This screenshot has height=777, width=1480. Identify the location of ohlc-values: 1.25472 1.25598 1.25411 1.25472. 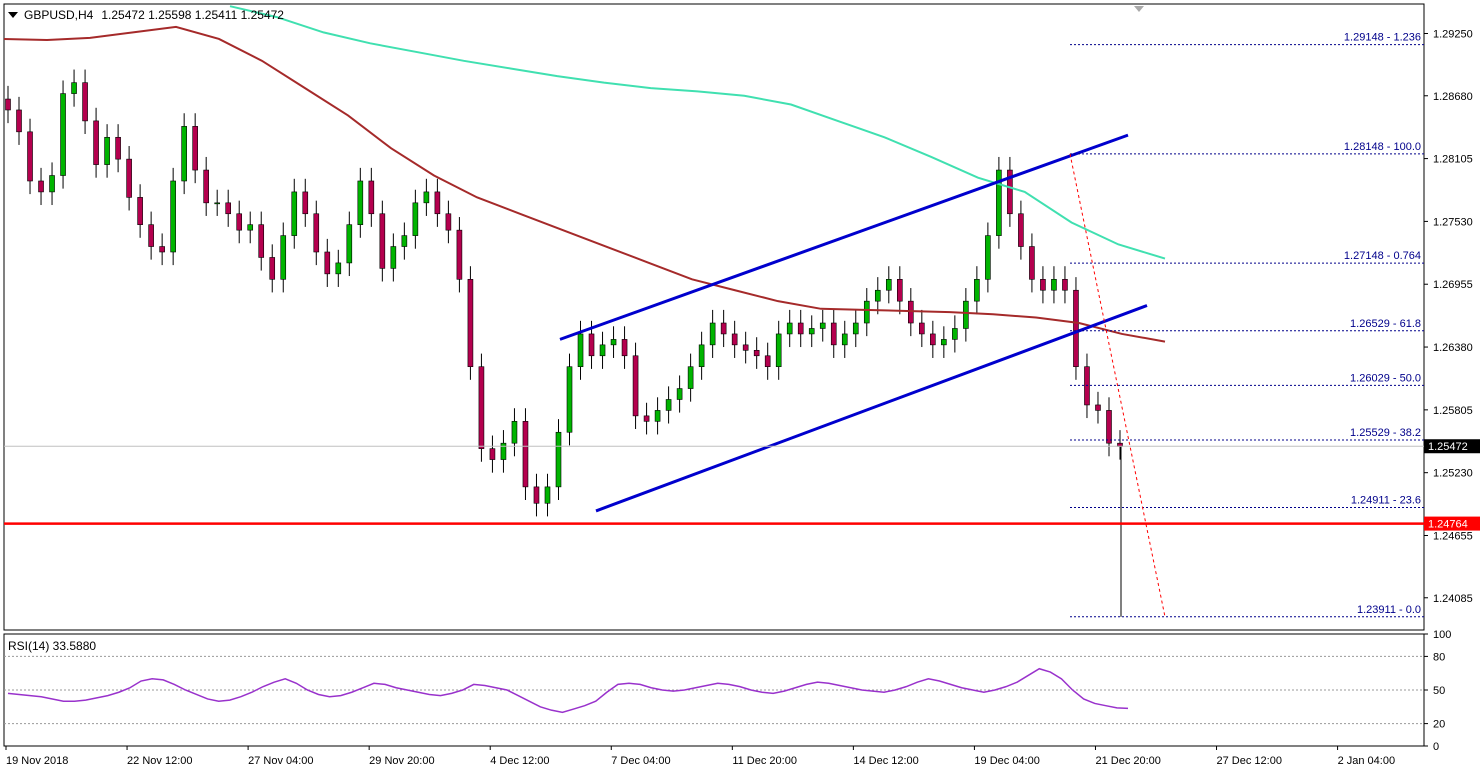
(192, 15).